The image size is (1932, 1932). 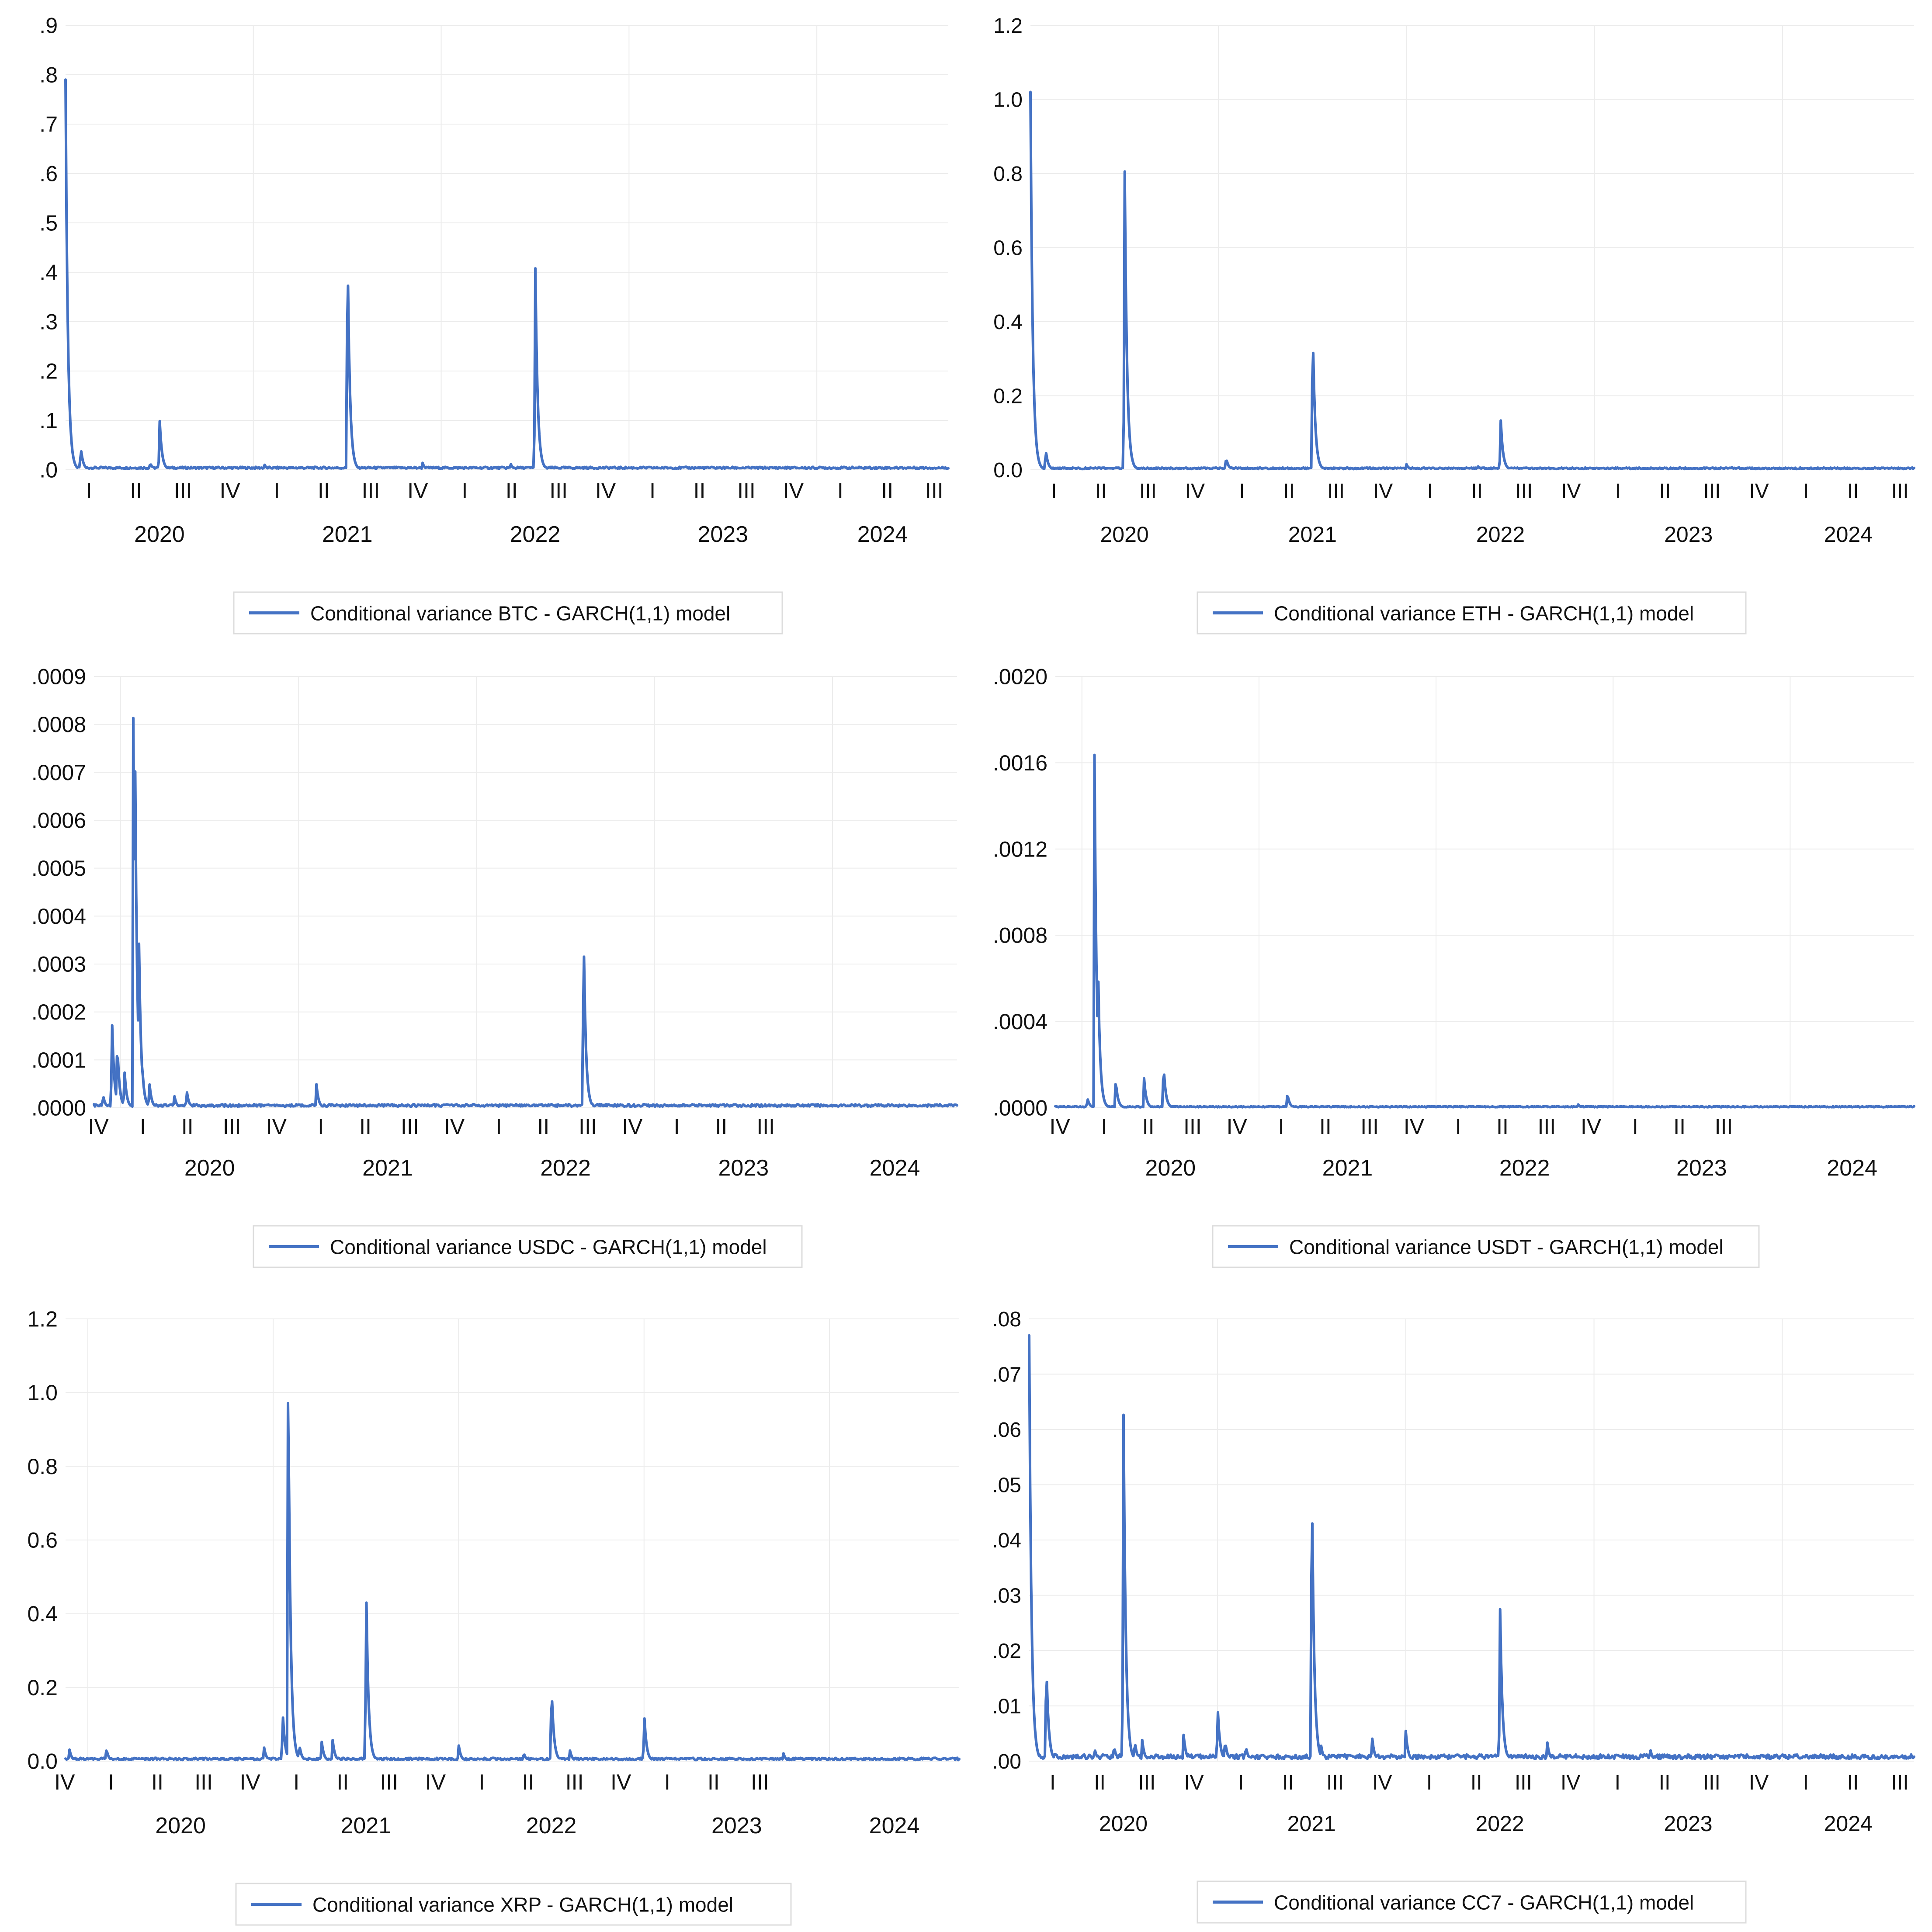 What do you see at coordinates (58, 1012) in the screenshot?
I see `y-tick-label: .0002` at bounding box center [58, 1012].